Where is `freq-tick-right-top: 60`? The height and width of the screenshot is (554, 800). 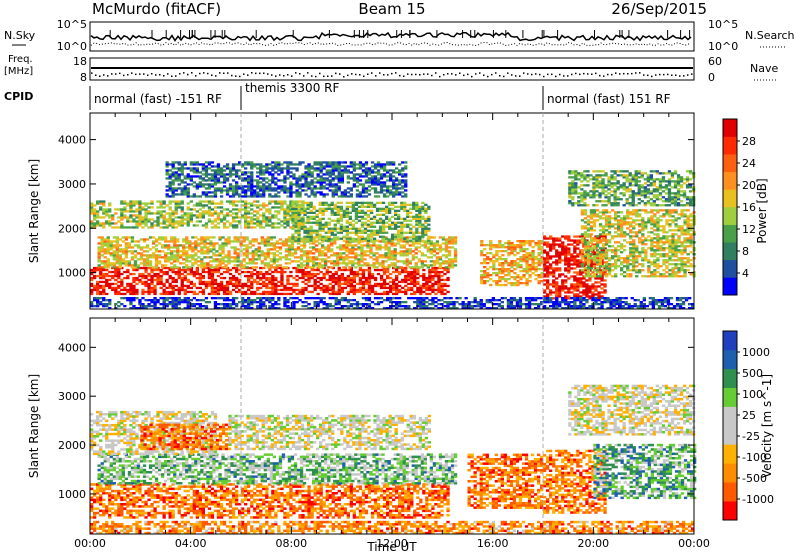
freq-tick-right-top: 60 is located at coordinates (715, 61).